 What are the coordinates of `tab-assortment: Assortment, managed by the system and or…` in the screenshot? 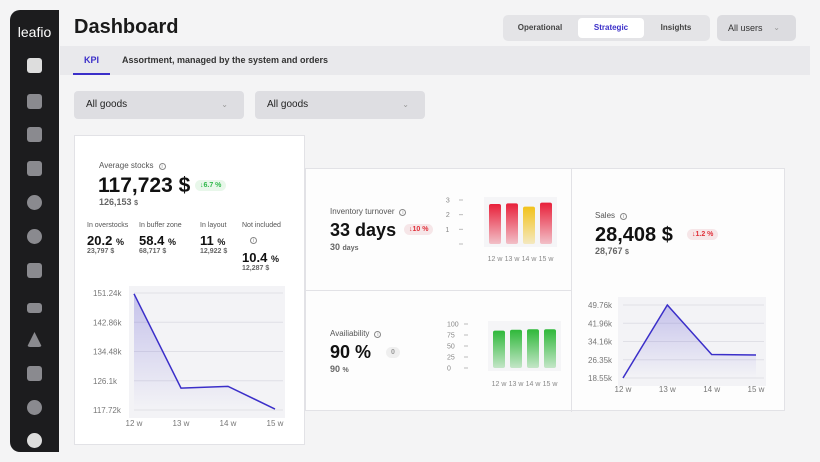 It's located at (225, 60).